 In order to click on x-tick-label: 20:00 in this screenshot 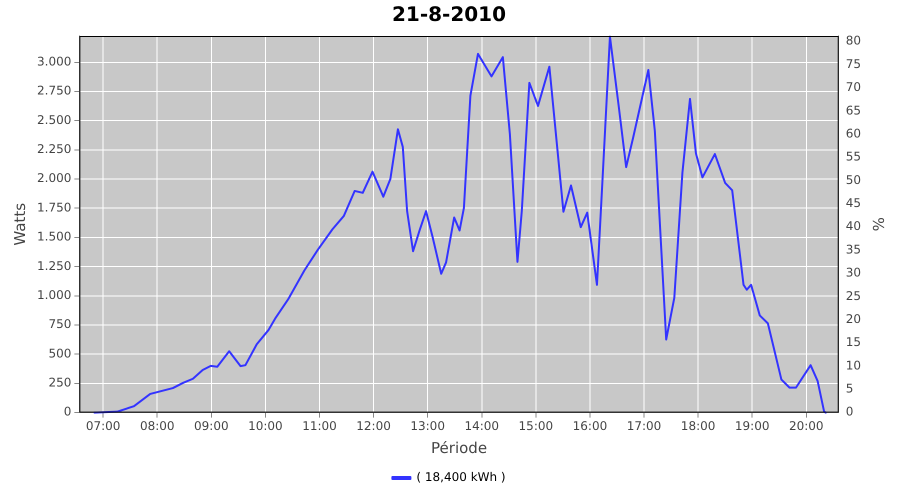, I will do `click(806, 425)`.